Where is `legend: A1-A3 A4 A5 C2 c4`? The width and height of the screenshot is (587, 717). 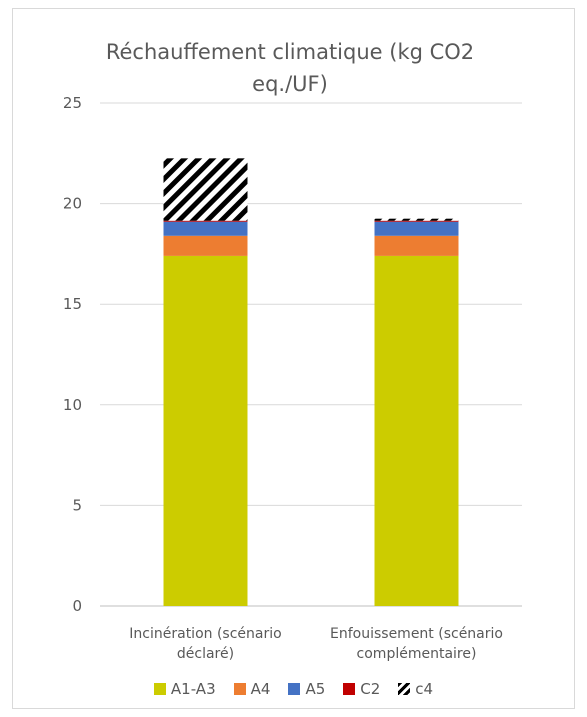 legend: A1-A3 A4 A5 C2 c4 is located at coordinates (293, 689).